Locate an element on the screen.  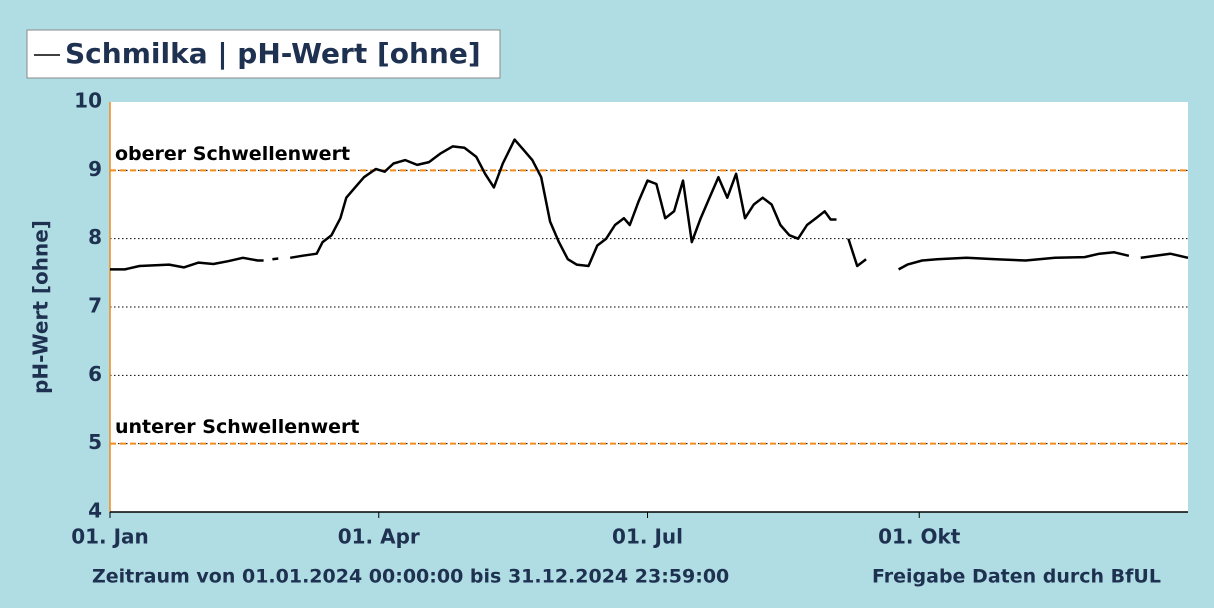
y-tick-label: 5 is located at coordinates (95, 442).